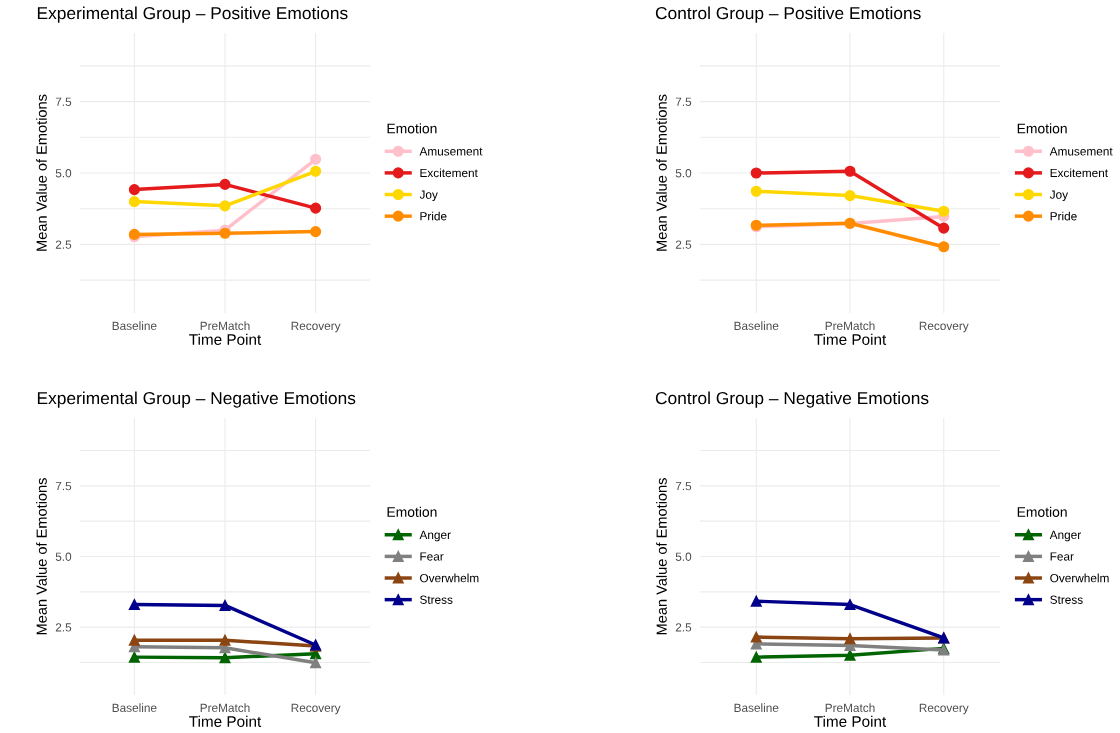  I want to click on chart-title: Control Group – Positive Emotions, so click(788, 14).